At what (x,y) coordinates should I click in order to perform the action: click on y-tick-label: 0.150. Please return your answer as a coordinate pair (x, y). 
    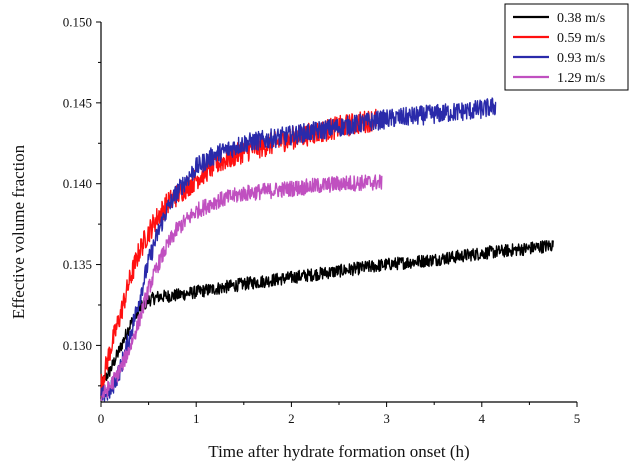
    Looking at the image, I should click on (77, 22).